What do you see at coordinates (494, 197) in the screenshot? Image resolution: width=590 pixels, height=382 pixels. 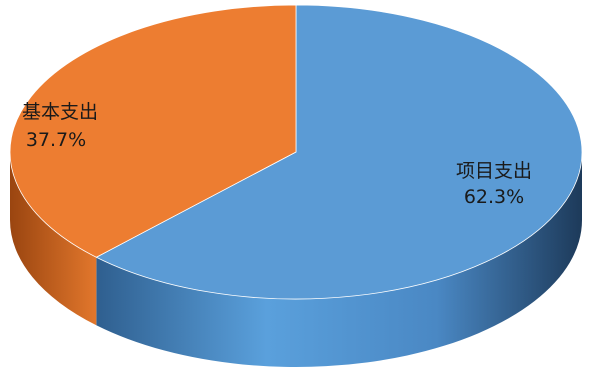 I see `slice-value-project: 62.3%` at bounding box center [494, 197].